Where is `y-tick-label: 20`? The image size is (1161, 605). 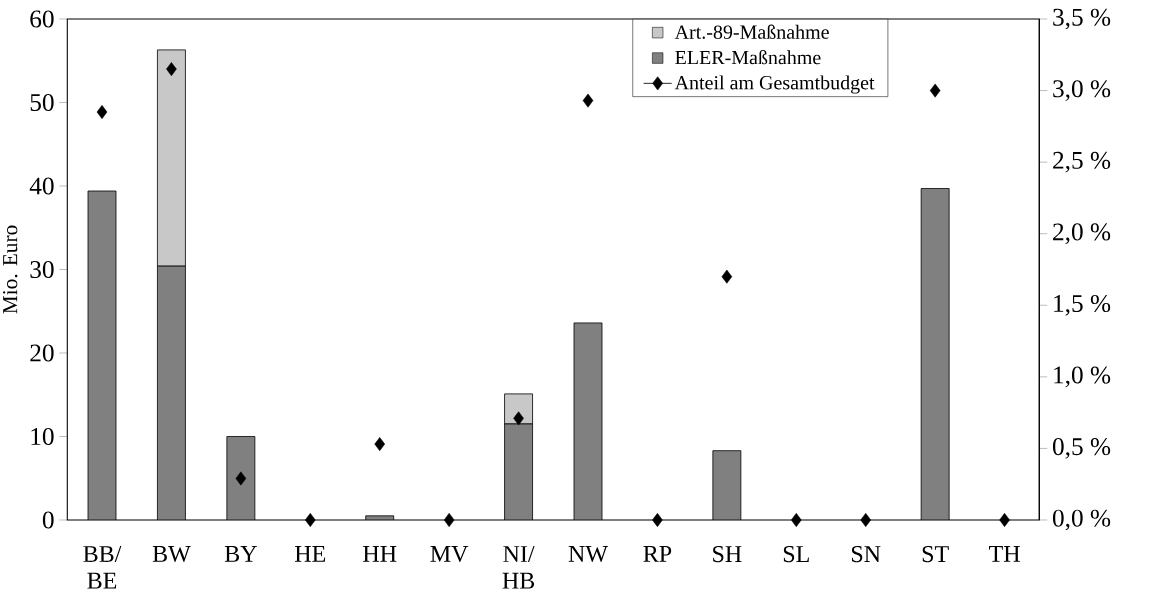
y-tick-label: 20 is located at coordinates (42, 353).